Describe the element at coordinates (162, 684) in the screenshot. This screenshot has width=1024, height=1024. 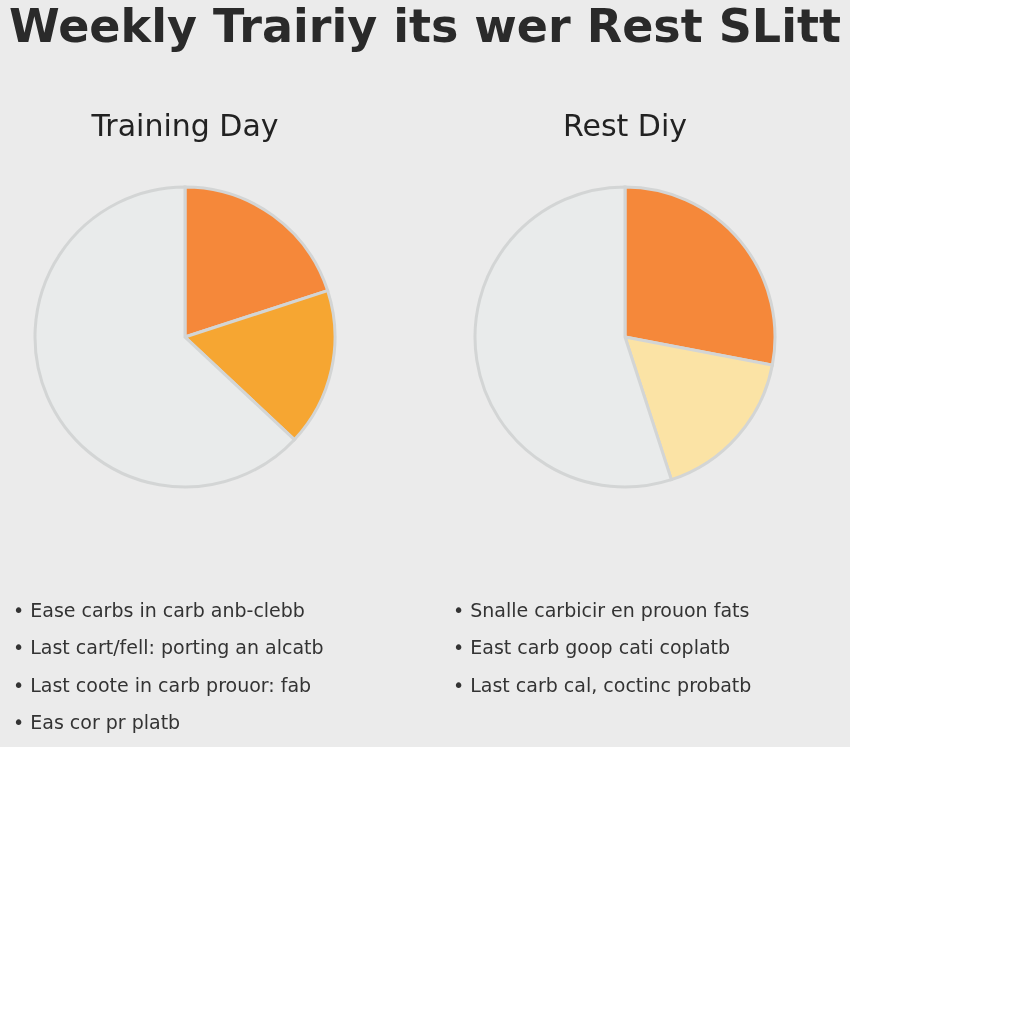
I see `text: • Last coote in carb prouor: fab` at that location.